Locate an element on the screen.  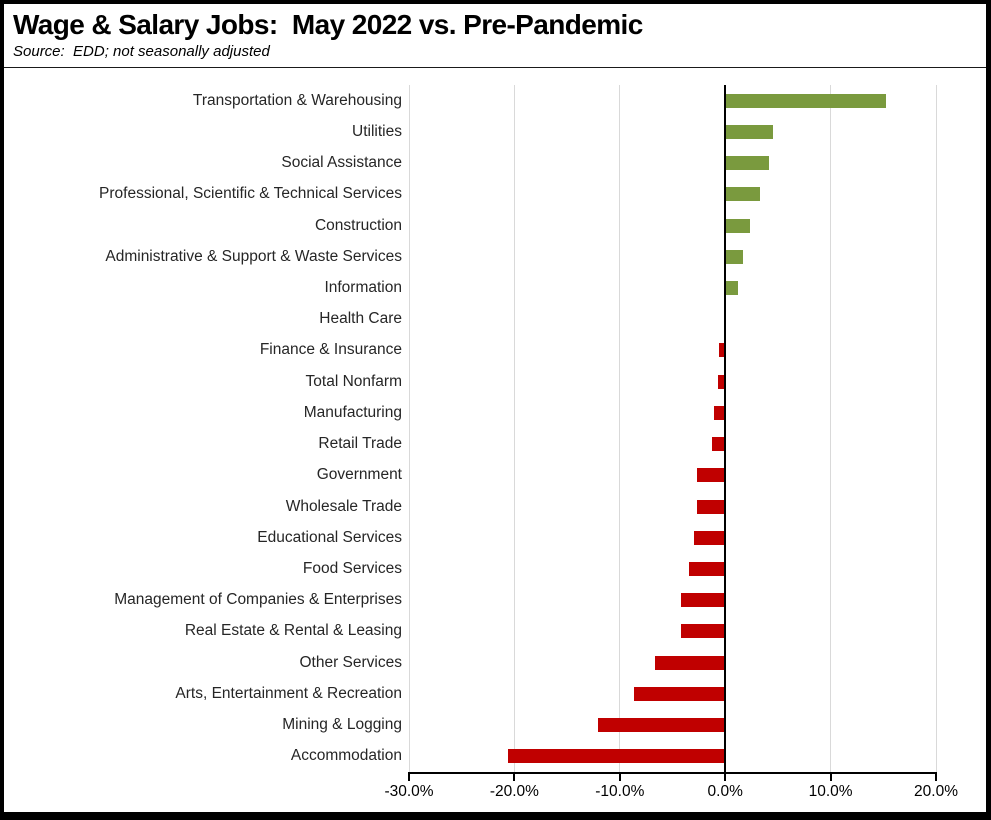
category-label: Retail Trade is located at coordinates (360, 444).